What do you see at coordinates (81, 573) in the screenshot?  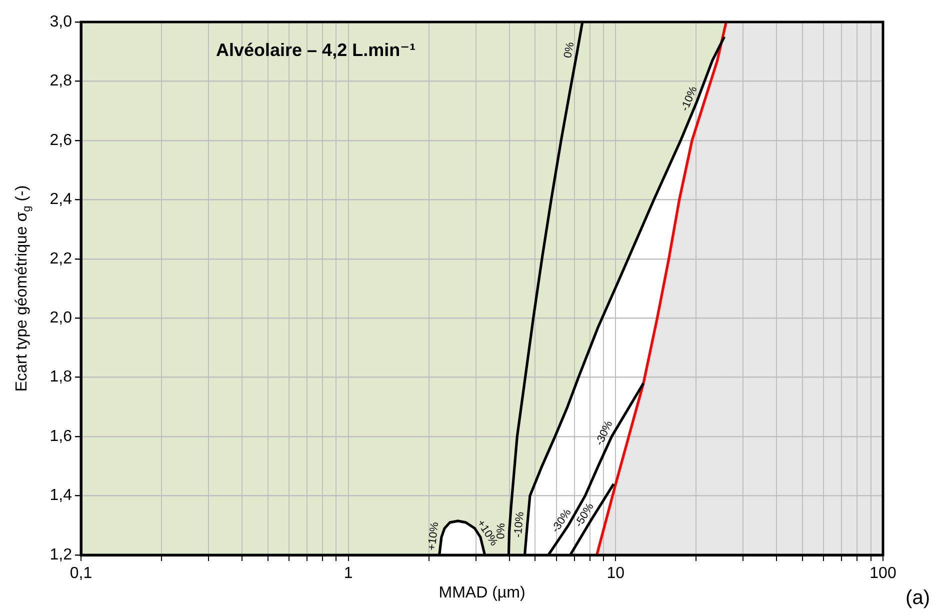 I see `x-tick-label: 0,1` at bounding box center [81, 573].